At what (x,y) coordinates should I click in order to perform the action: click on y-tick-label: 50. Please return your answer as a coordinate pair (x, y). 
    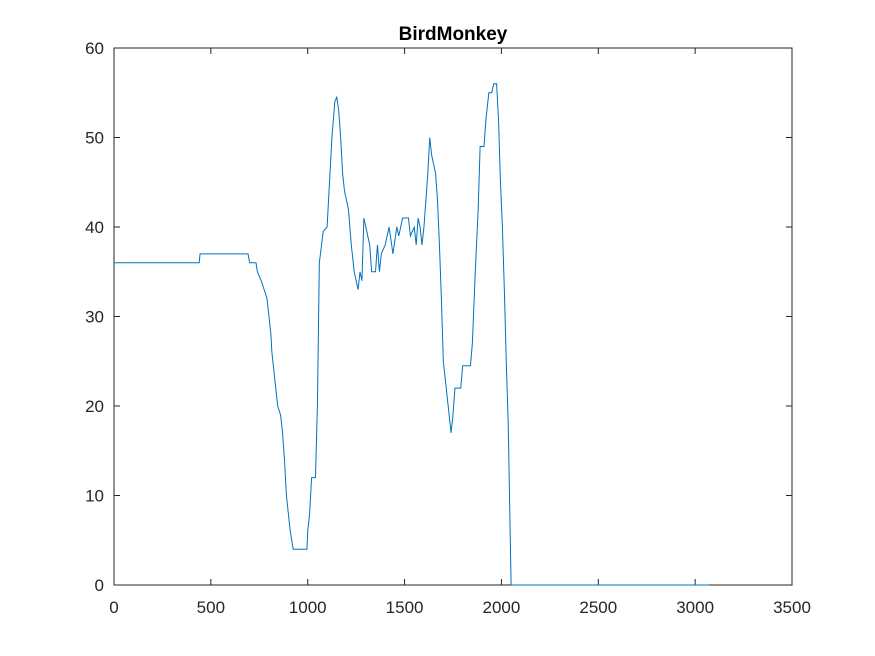
    Looking at the image, I should click on (94, 138).